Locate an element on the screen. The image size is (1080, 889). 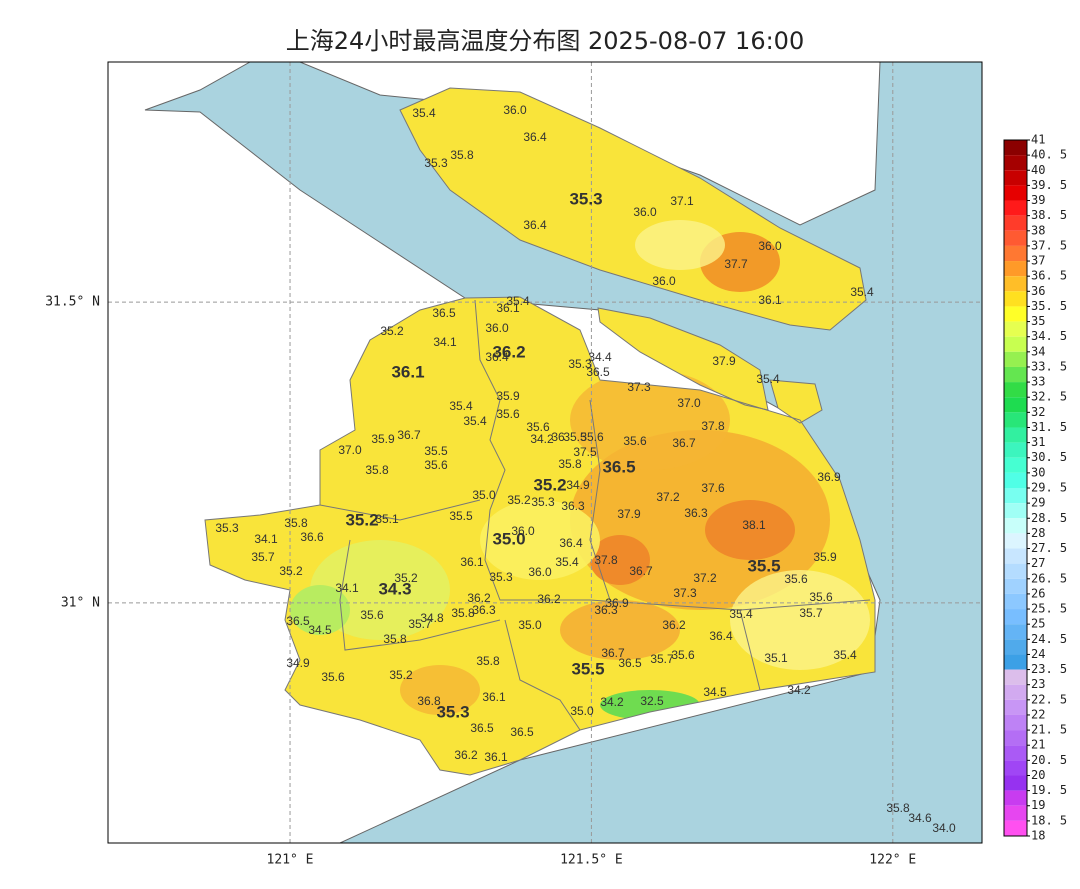
colorbar-label: 23. 5 is located at coordinates (1049, 669).